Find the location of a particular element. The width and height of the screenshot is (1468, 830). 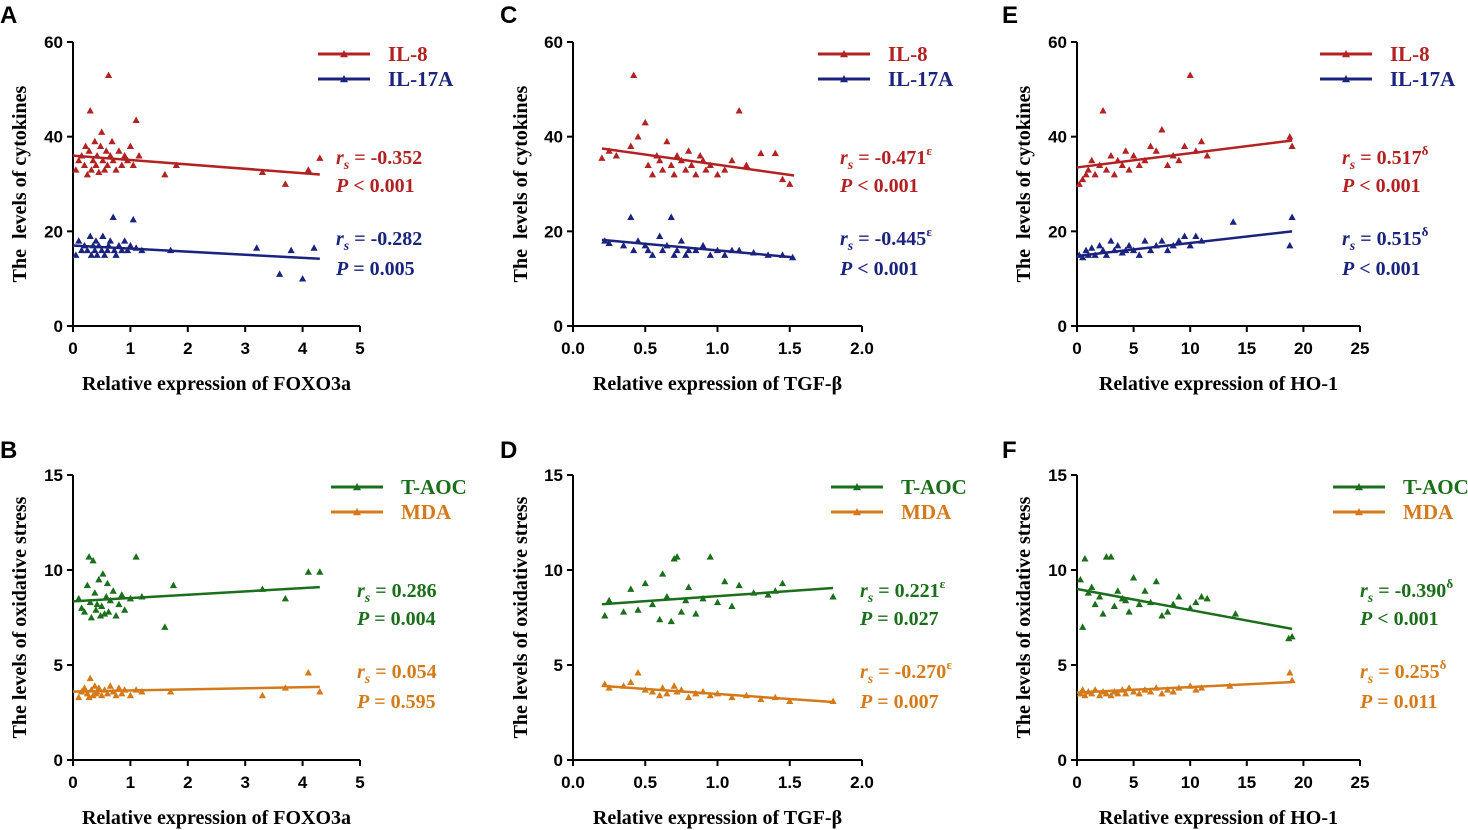

stat-annotation: rs = -0.282 P = 0.005 is located at coordinates (378, 254).